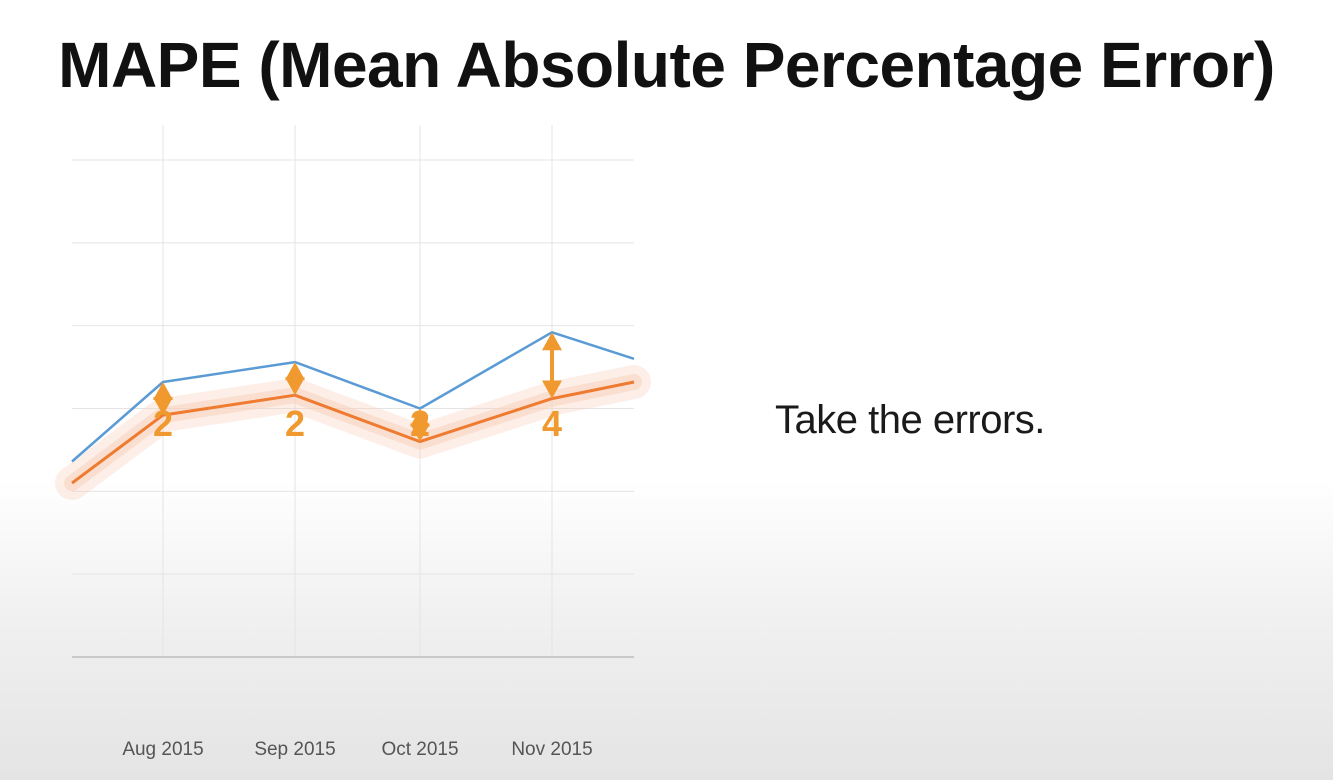  I want to click on actual-line, so click(353, 397).